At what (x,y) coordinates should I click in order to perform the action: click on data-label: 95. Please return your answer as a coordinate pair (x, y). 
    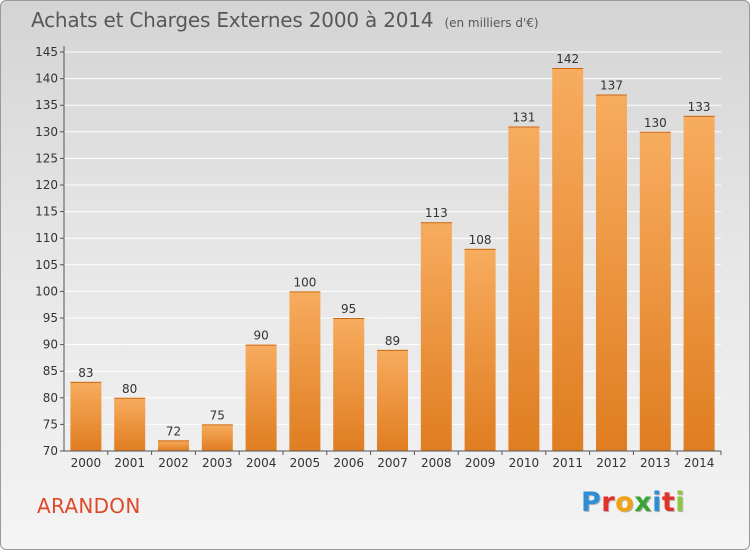
    Looking at the image, I should click on (348, 309).